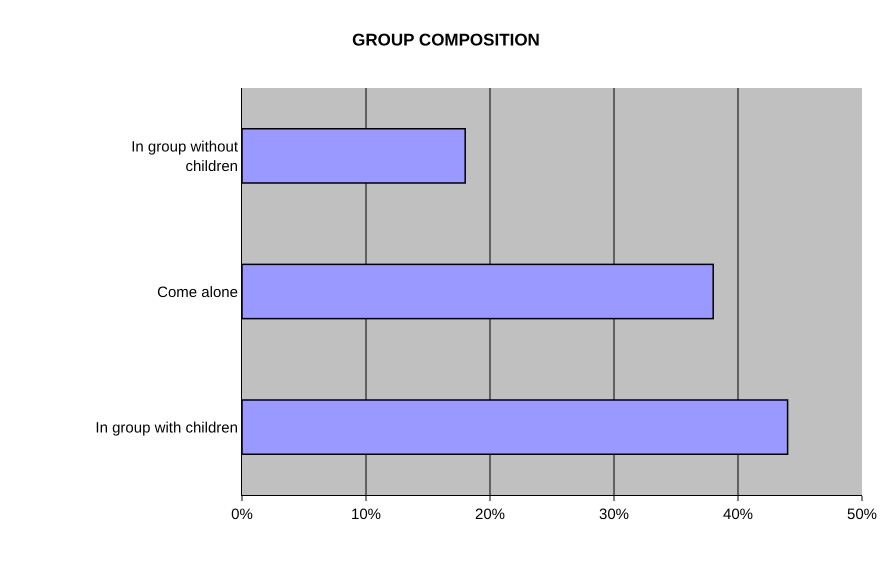 The height and width of the screenshot is (564, 892). I want to click on chart-title: GROUP COMPOSITION, so click(446, 40).